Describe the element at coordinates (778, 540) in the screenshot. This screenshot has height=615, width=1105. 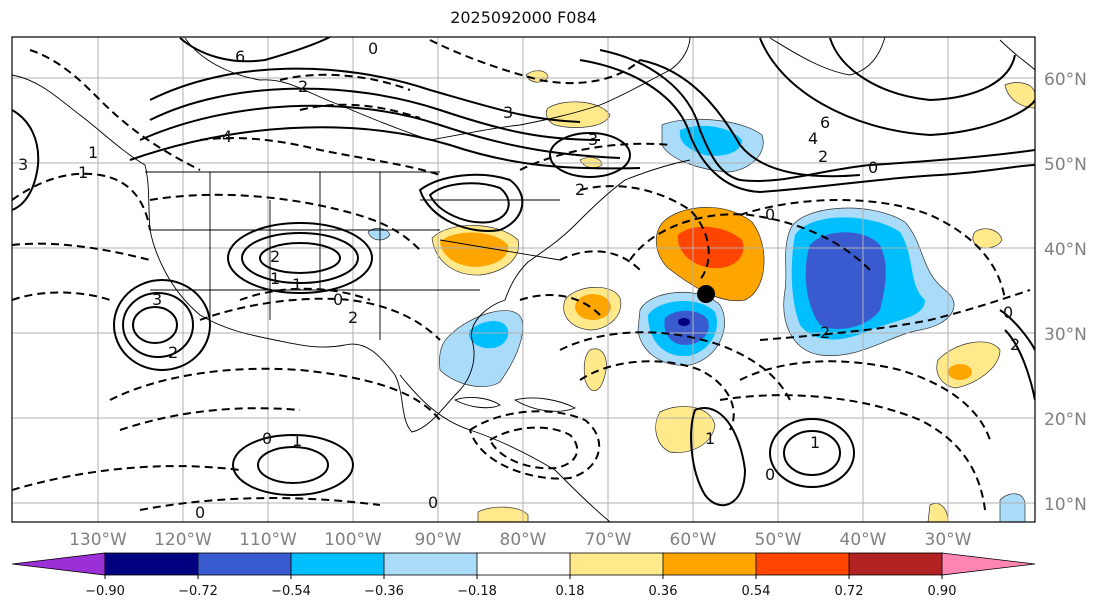
I see `lon-label: 50°W` at that location.